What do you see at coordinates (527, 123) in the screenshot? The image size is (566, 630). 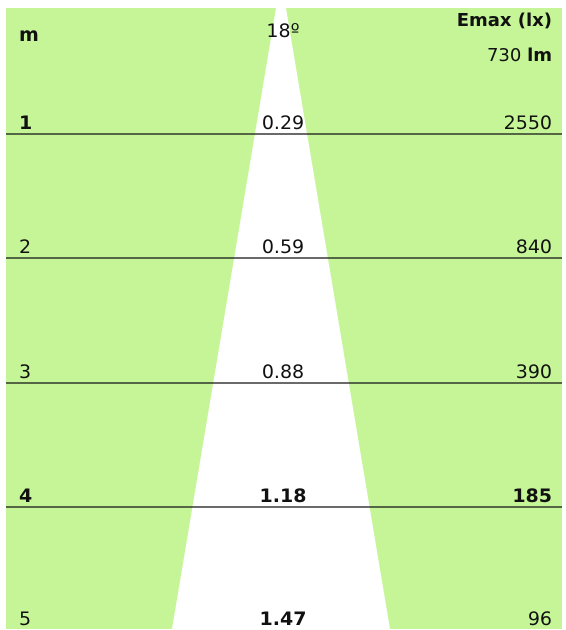 I see `lux-1: 2550` at bounding box center [527, 123].